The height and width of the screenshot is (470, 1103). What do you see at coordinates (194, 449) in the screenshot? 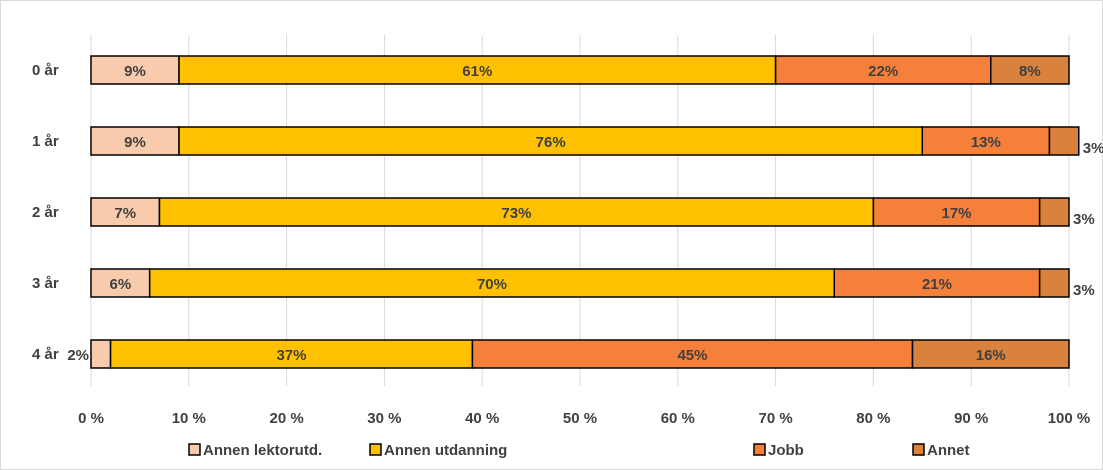
I see `legend-swatch-annen-lektorutd` at bounding box center [194, 449].